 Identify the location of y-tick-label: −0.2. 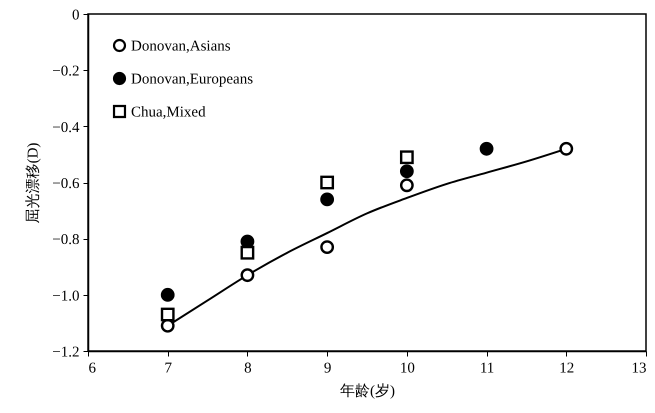
(66, 72).